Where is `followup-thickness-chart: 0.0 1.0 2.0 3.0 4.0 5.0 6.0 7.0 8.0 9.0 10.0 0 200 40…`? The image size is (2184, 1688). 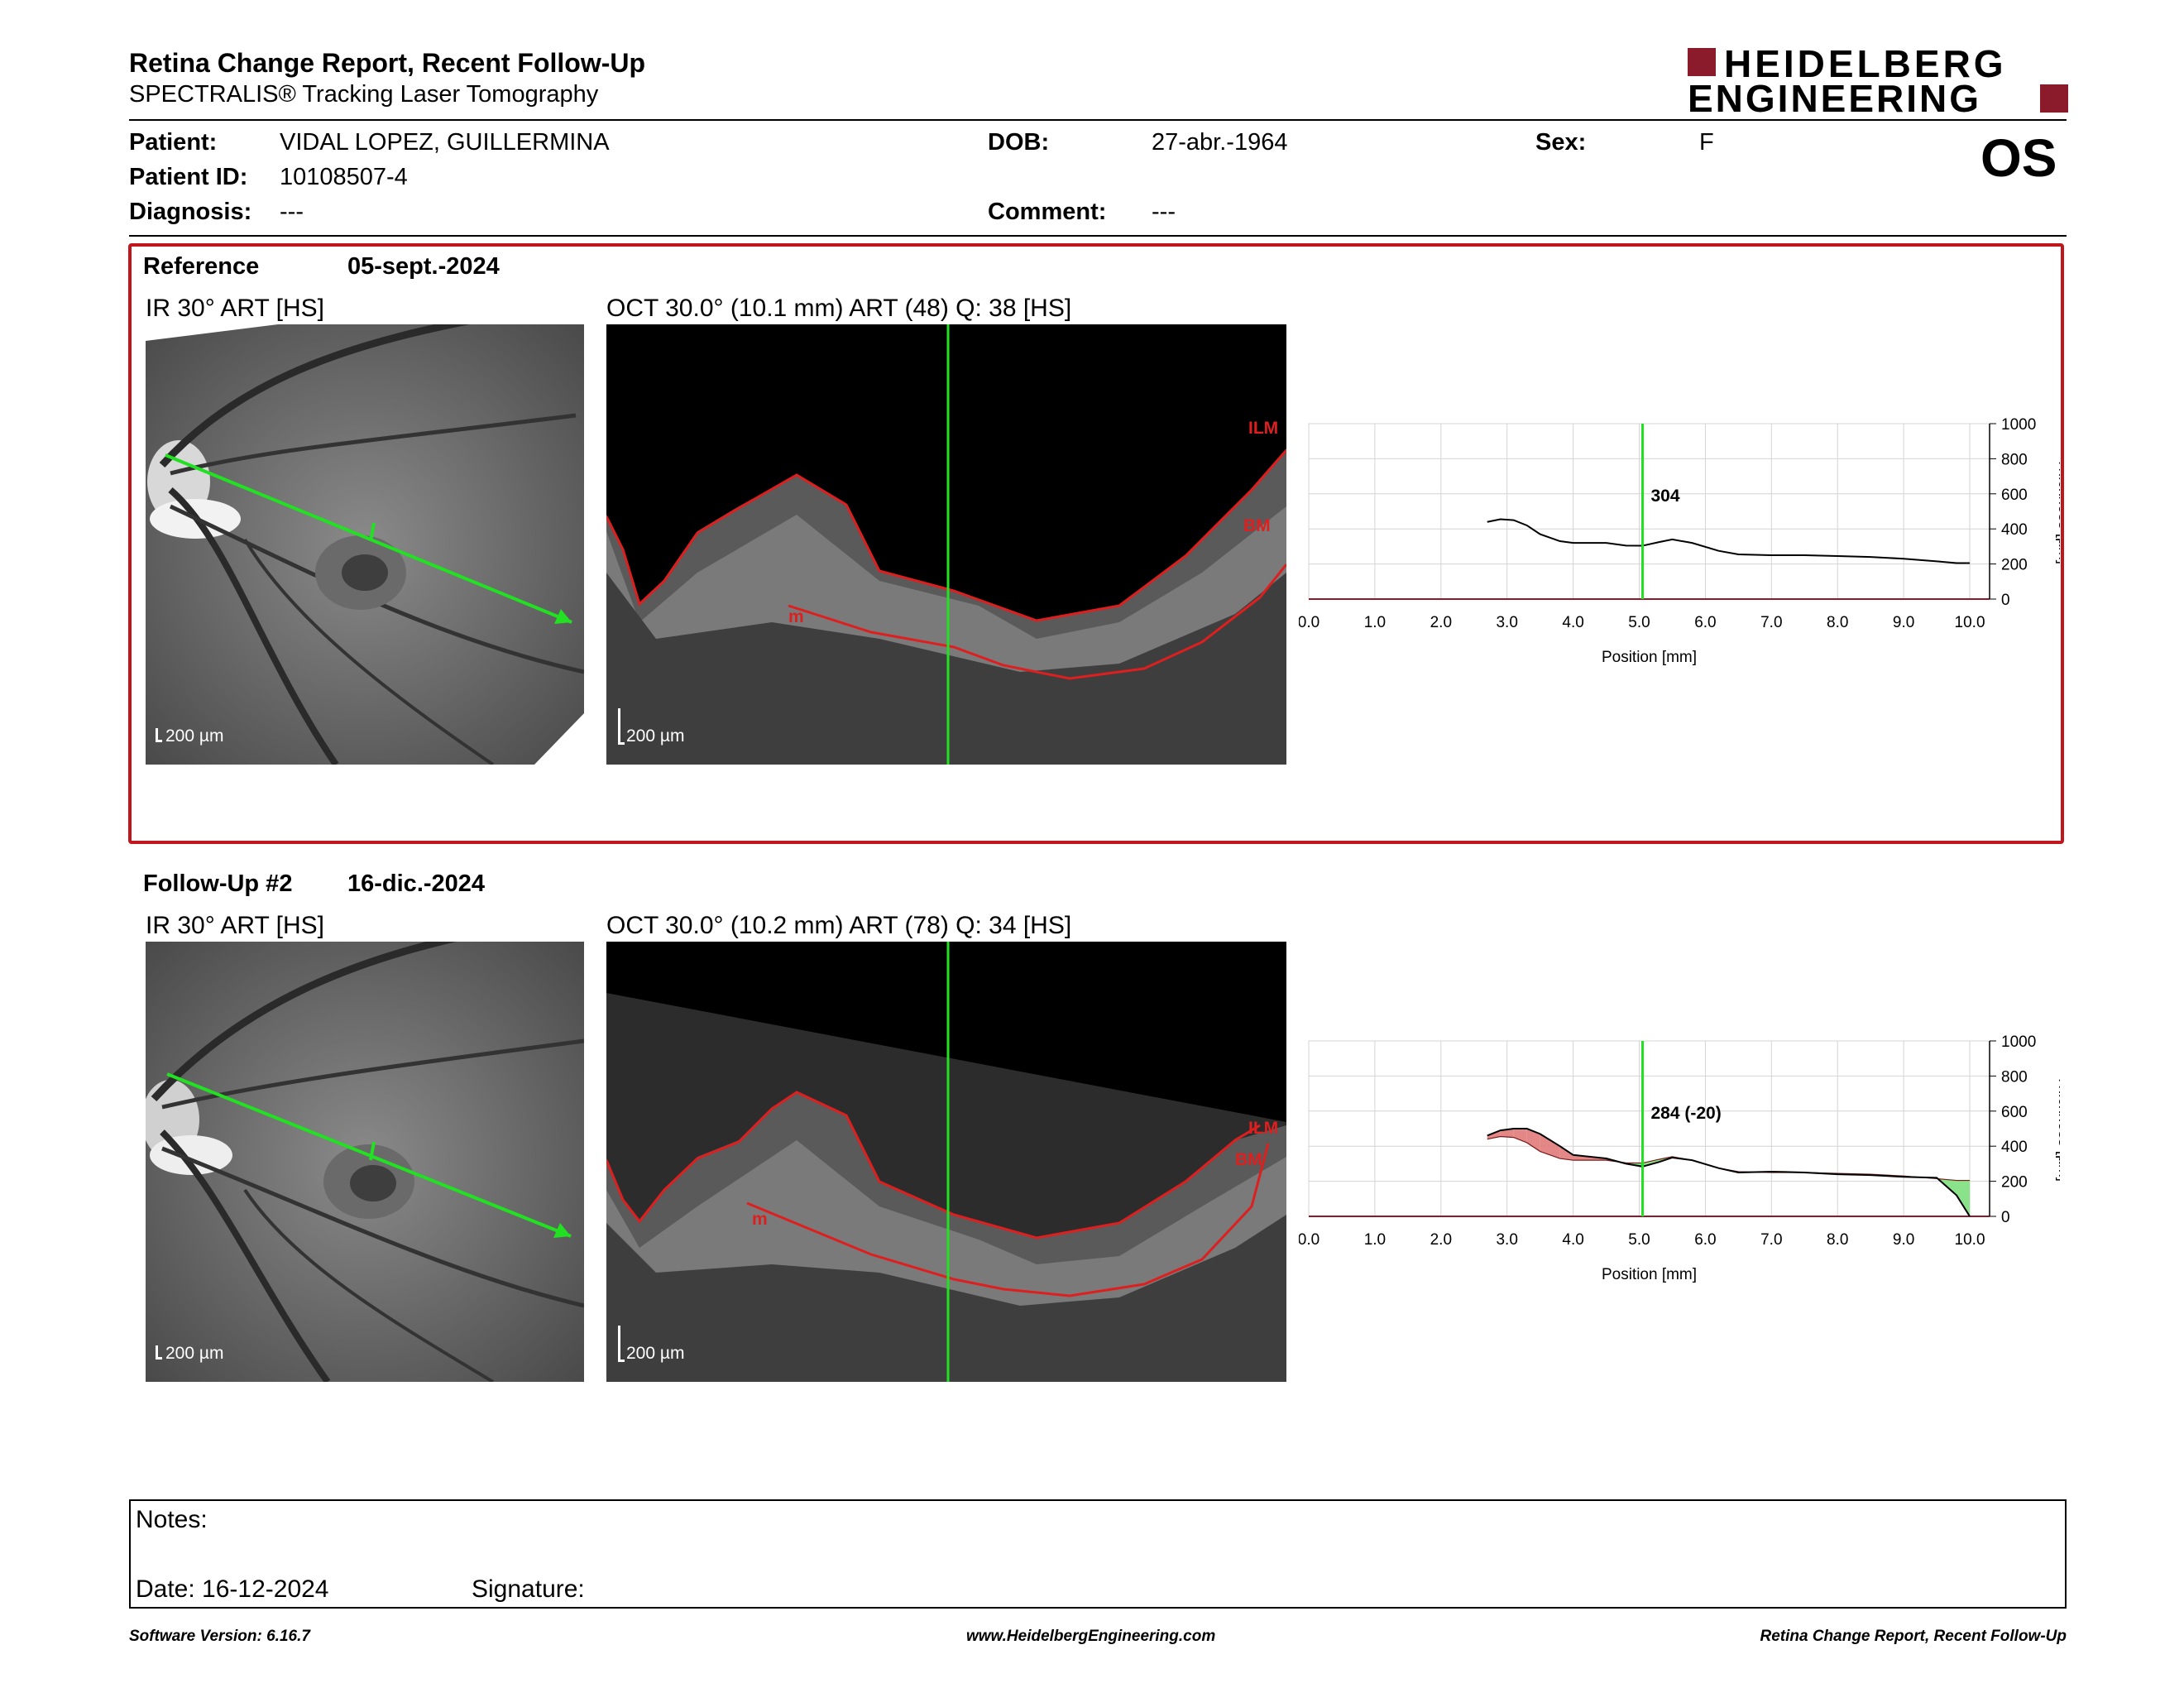 followup-thickness-chart: 0.0 1.0 2.0 3.0 4.0 5.0 6.0 7.0 8.0 9.0 10.0 0 200 40… is located at coordinates (1679, 1158).